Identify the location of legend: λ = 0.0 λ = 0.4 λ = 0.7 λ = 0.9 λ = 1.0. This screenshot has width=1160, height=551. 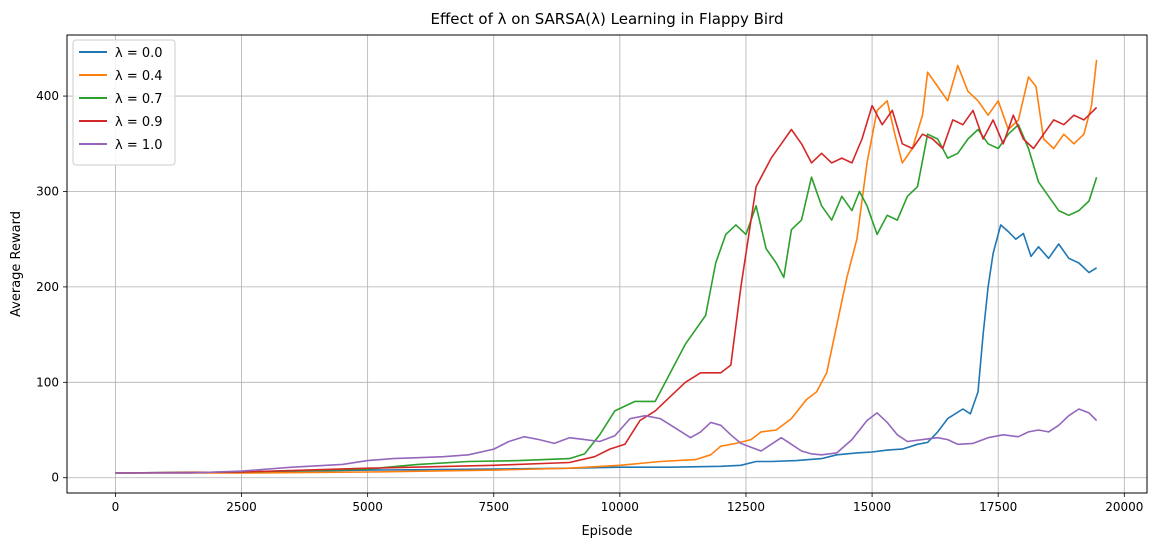
(124, 102).